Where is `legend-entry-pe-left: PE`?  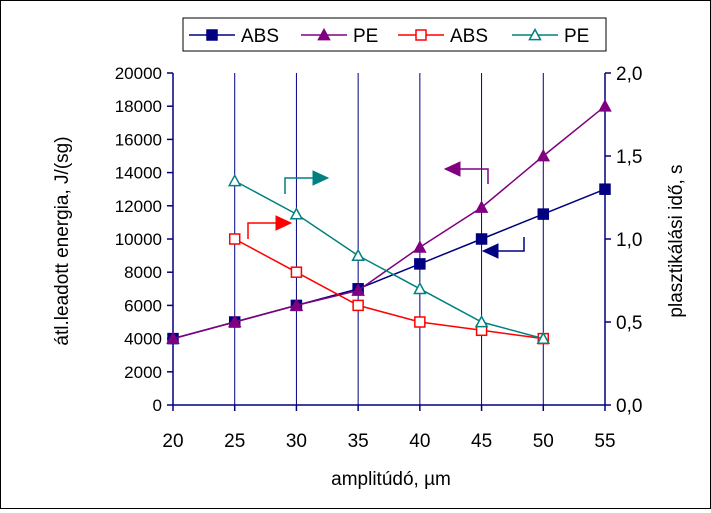 legend-entry-pe-left: PE is located at coordinates (339, 36).